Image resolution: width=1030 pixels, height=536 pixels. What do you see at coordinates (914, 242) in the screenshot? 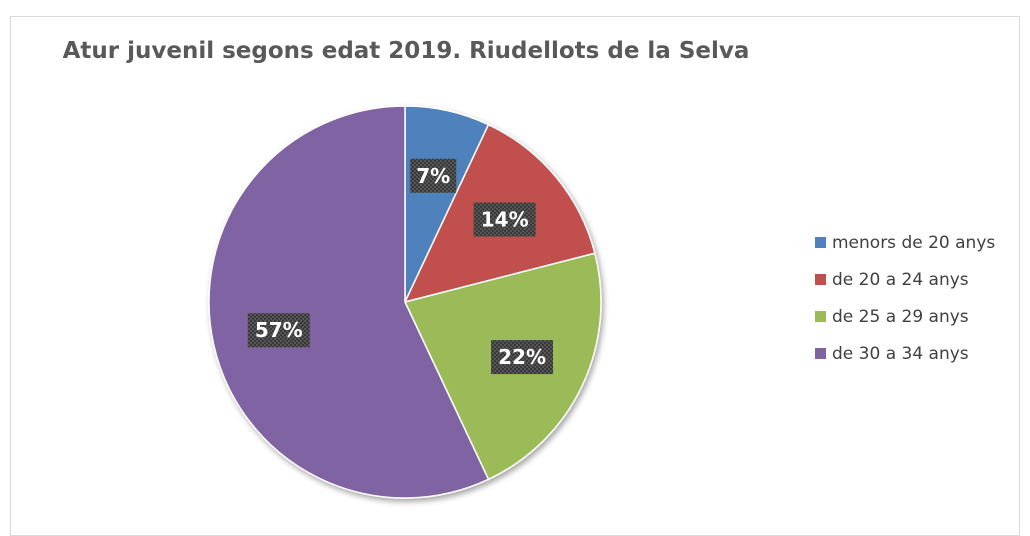
I see `legend-label: menors de 20 anys` at bounding box center [914, 242].